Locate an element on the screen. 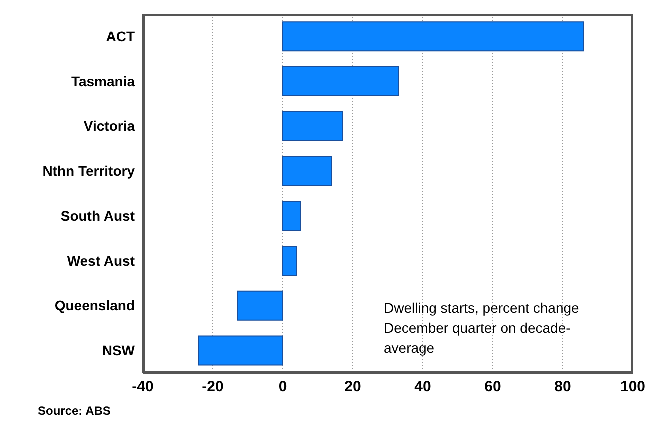 Image resolution: width=648 pixels, height=426 pixels. y-tick-label: NSW is located at coordinates (119, 350).